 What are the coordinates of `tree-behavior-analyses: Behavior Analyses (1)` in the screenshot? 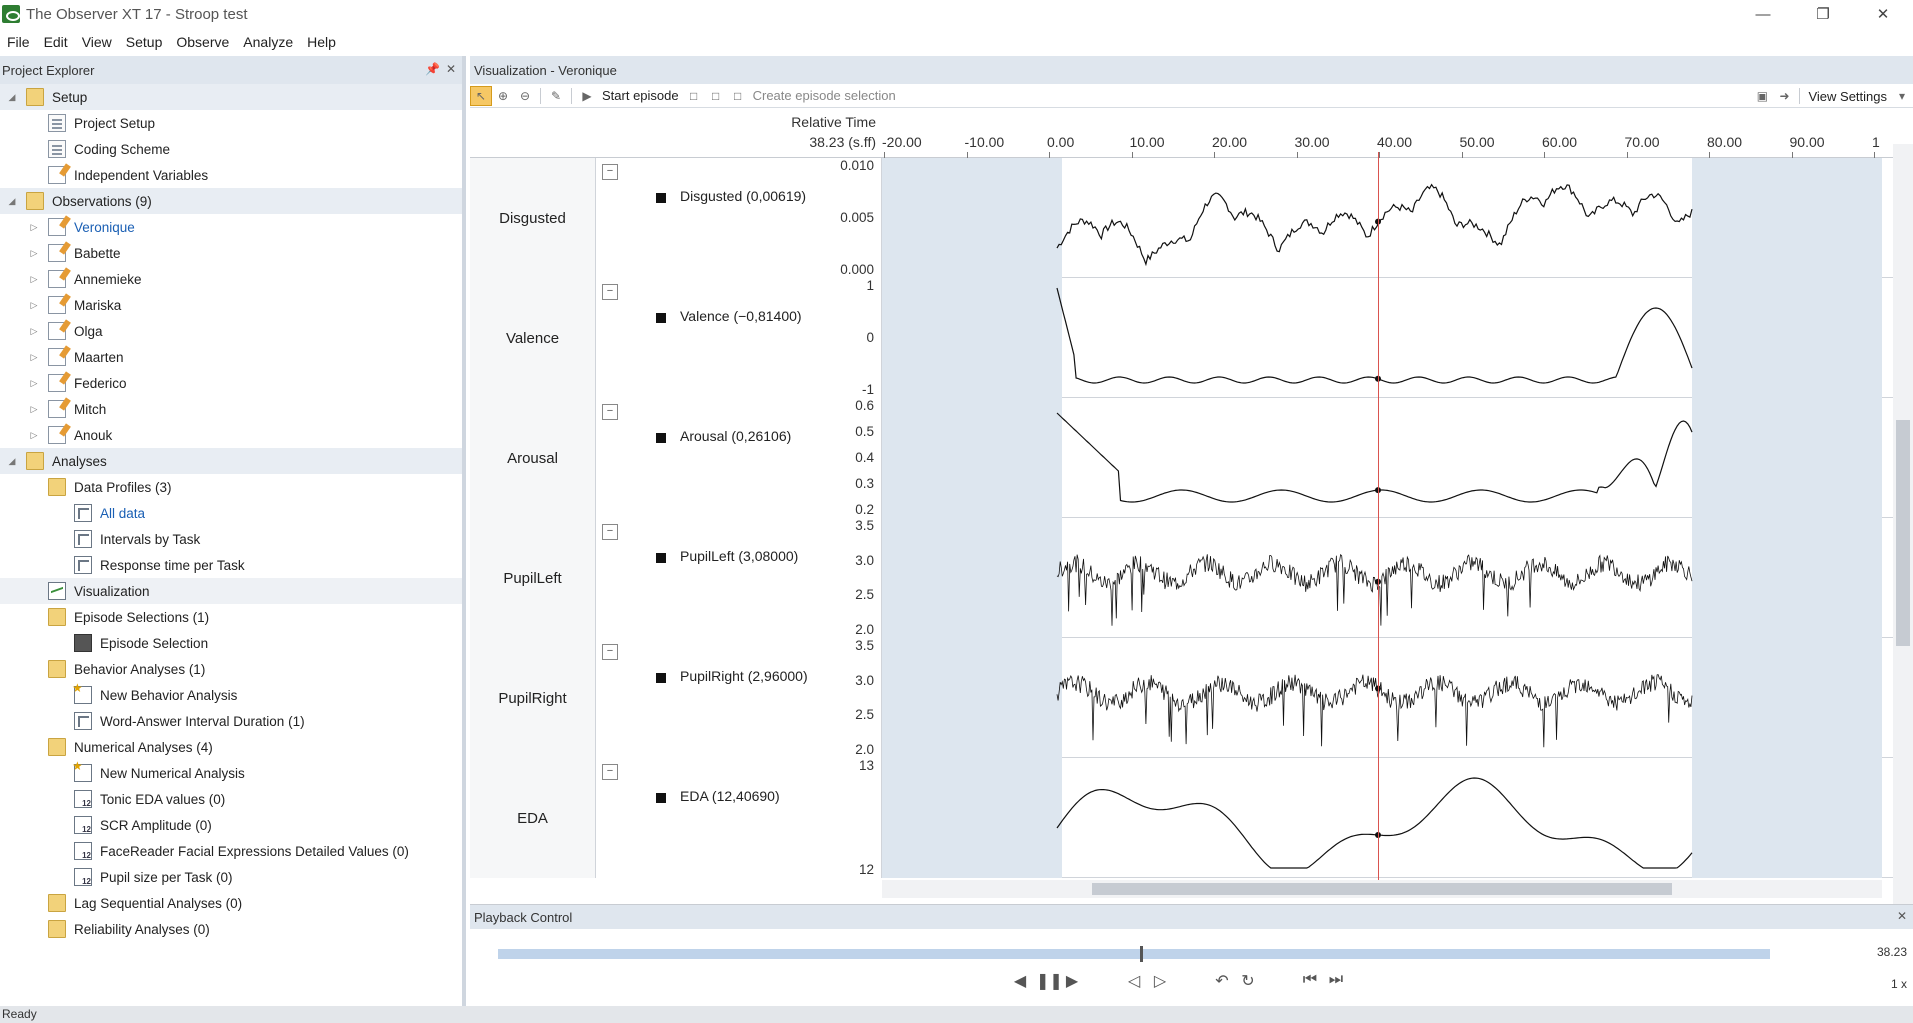 It's located at (231, 669).